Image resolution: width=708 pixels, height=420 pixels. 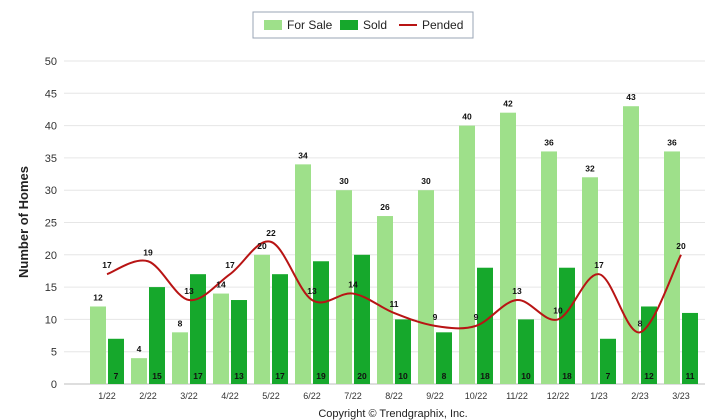 I want to click on data-label-sold: 15, so click(x=157, y=376).